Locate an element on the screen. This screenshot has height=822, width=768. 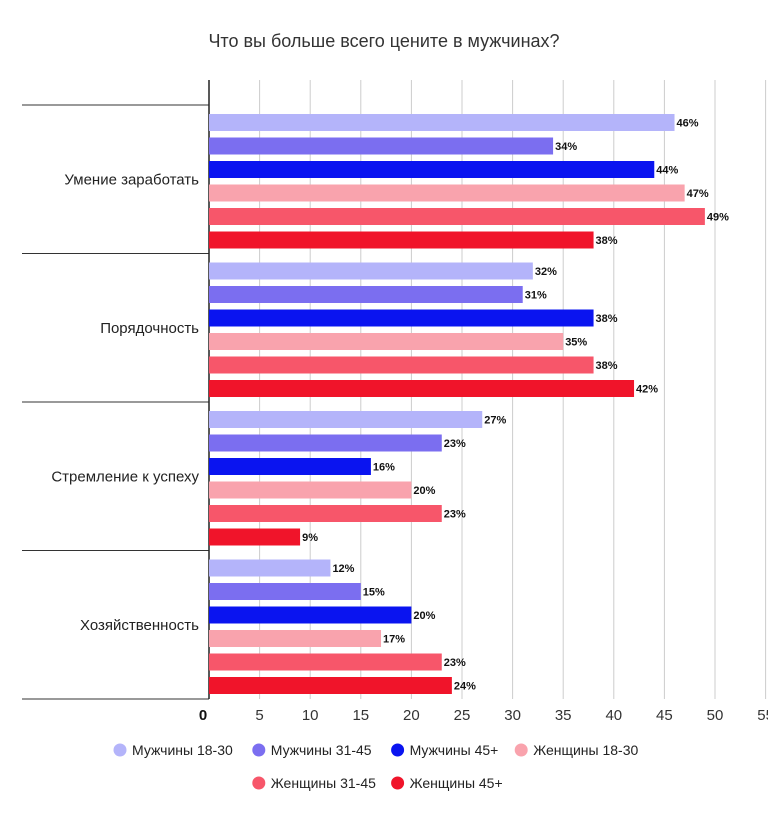
data-label: 46% is located at coordinates (688, 124).